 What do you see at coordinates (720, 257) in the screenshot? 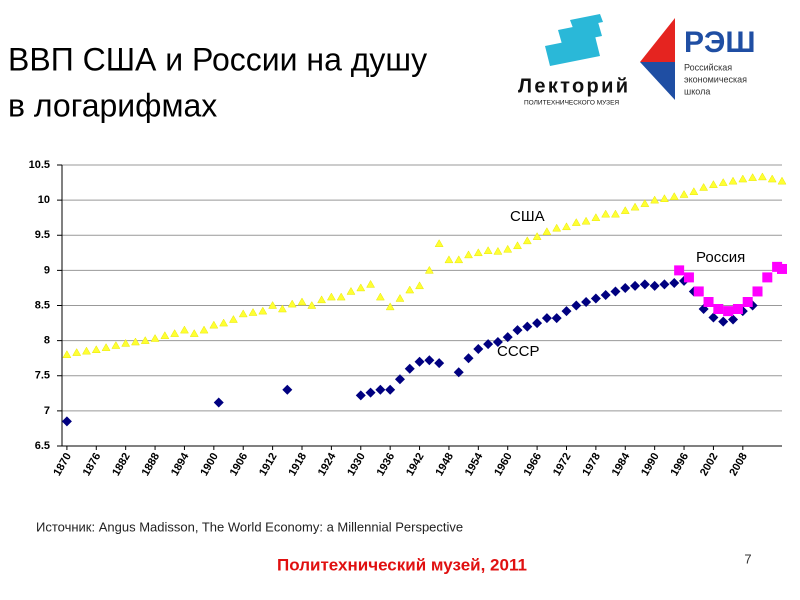
I see `series-label: Россия` at bounding box center [720, 257].